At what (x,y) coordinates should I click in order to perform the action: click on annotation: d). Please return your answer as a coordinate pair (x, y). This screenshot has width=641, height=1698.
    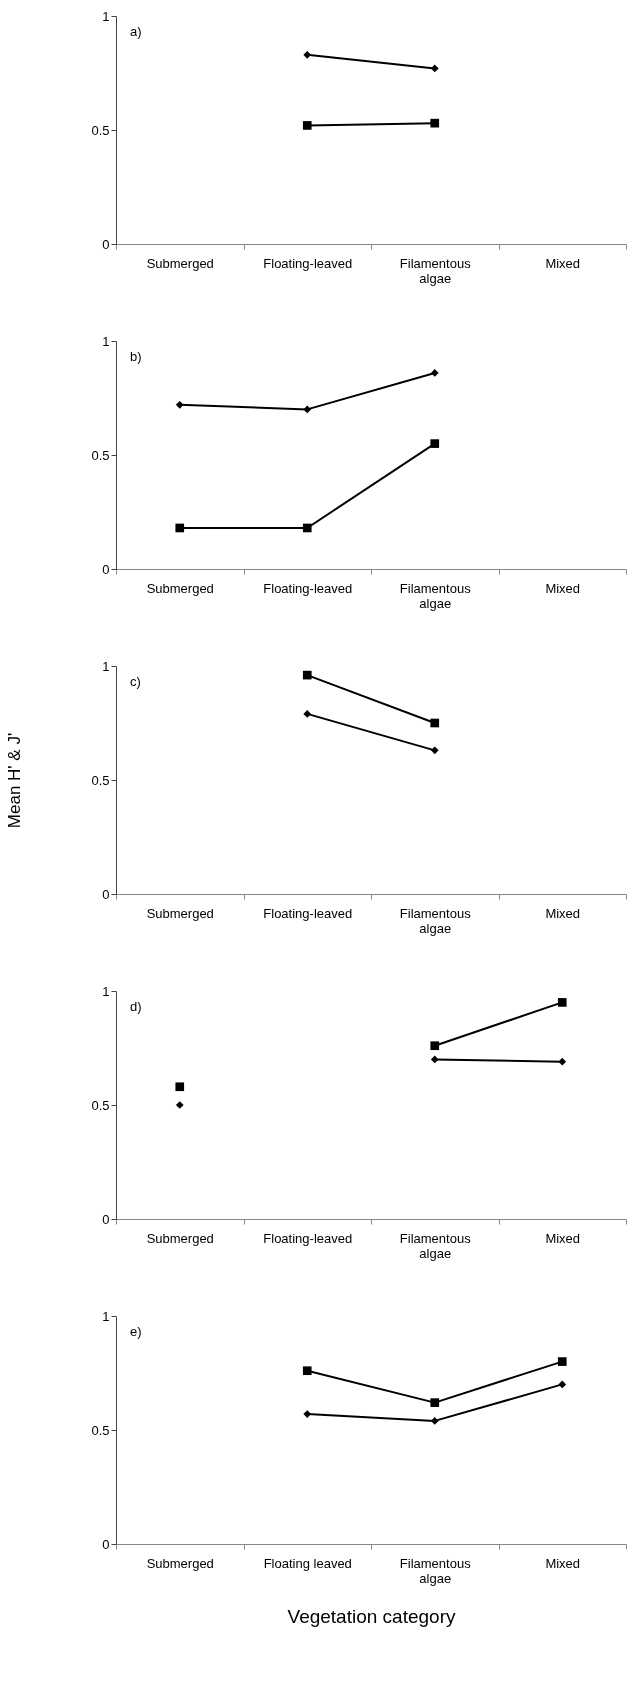
    Looking at the image, I should click on (136, 1006).